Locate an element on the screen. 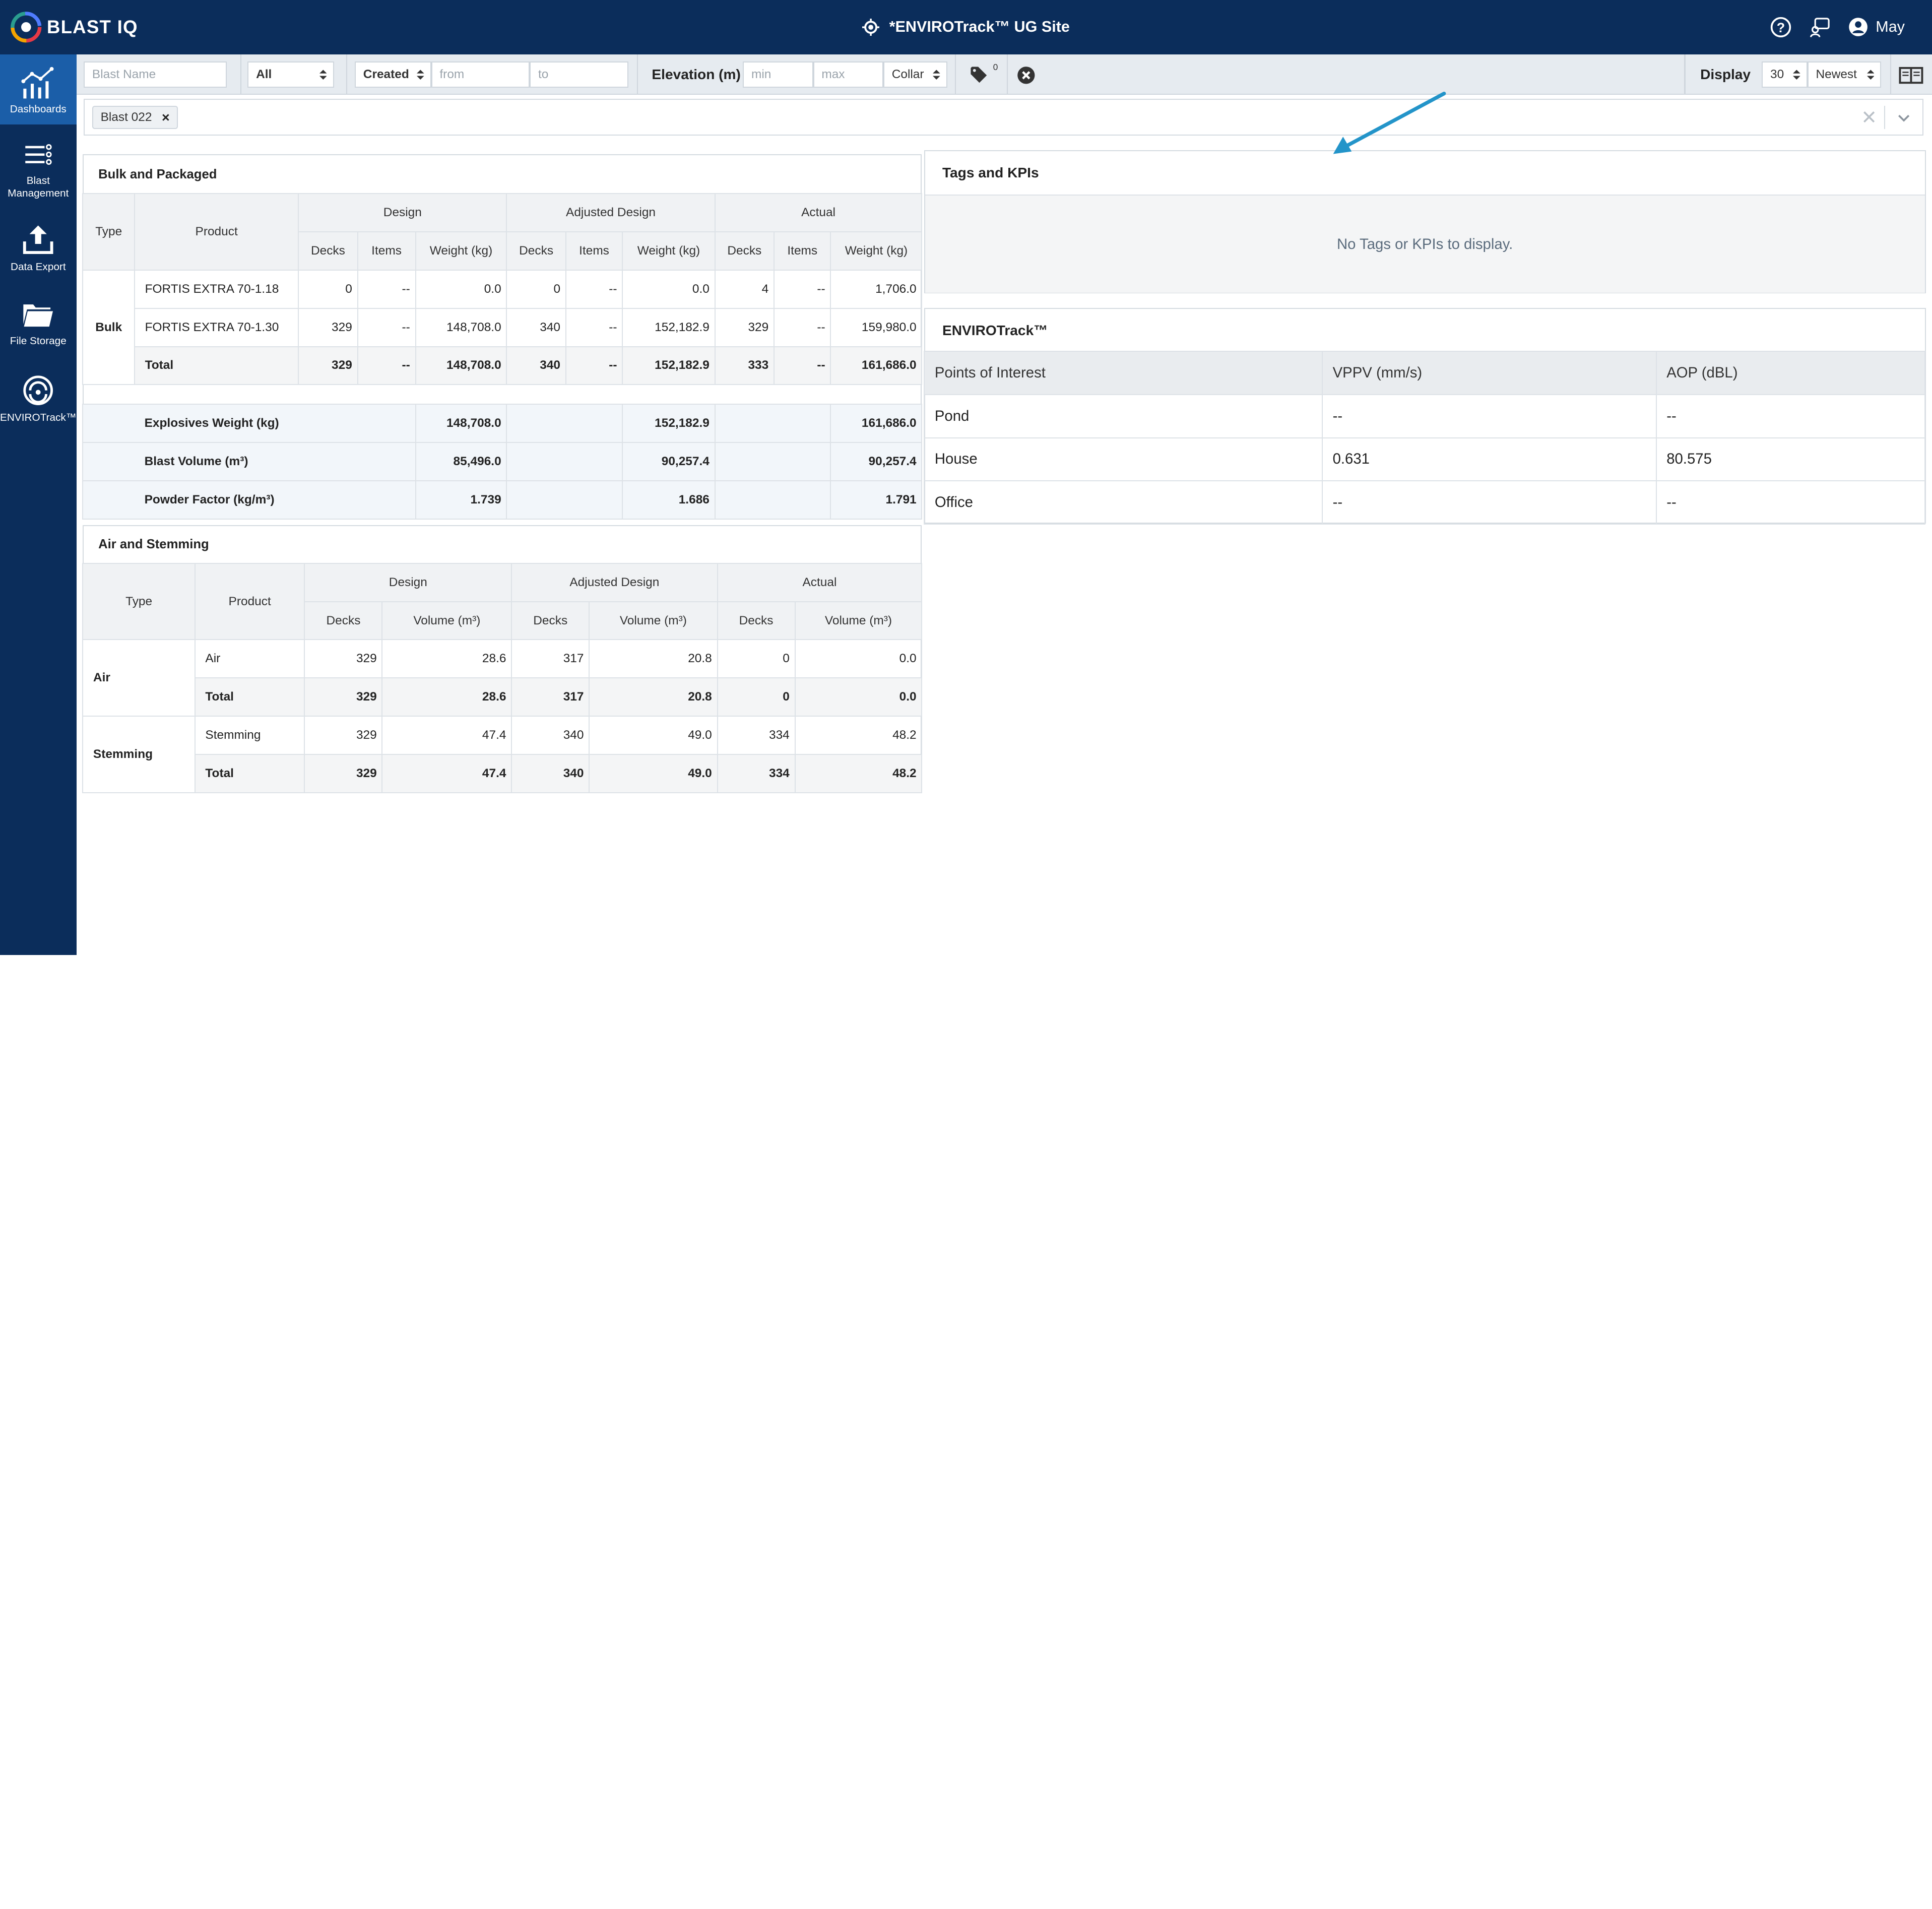 The width and height of the screenshot is (1932, 1909). elevation-max-input is located at coordinates (848, 74).